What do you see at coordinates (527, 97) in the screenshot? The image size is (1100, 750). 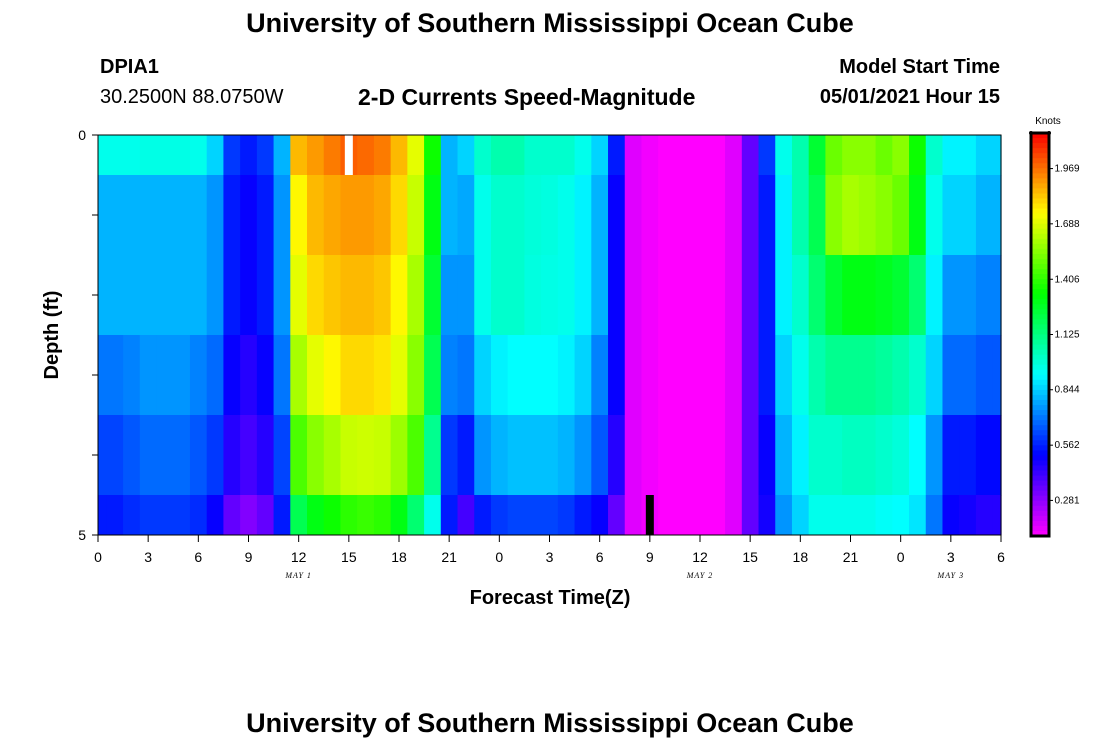 I see `chart-subtitle: 2-D Currents Speed-Magnitude` at bounding box center [527, 97].